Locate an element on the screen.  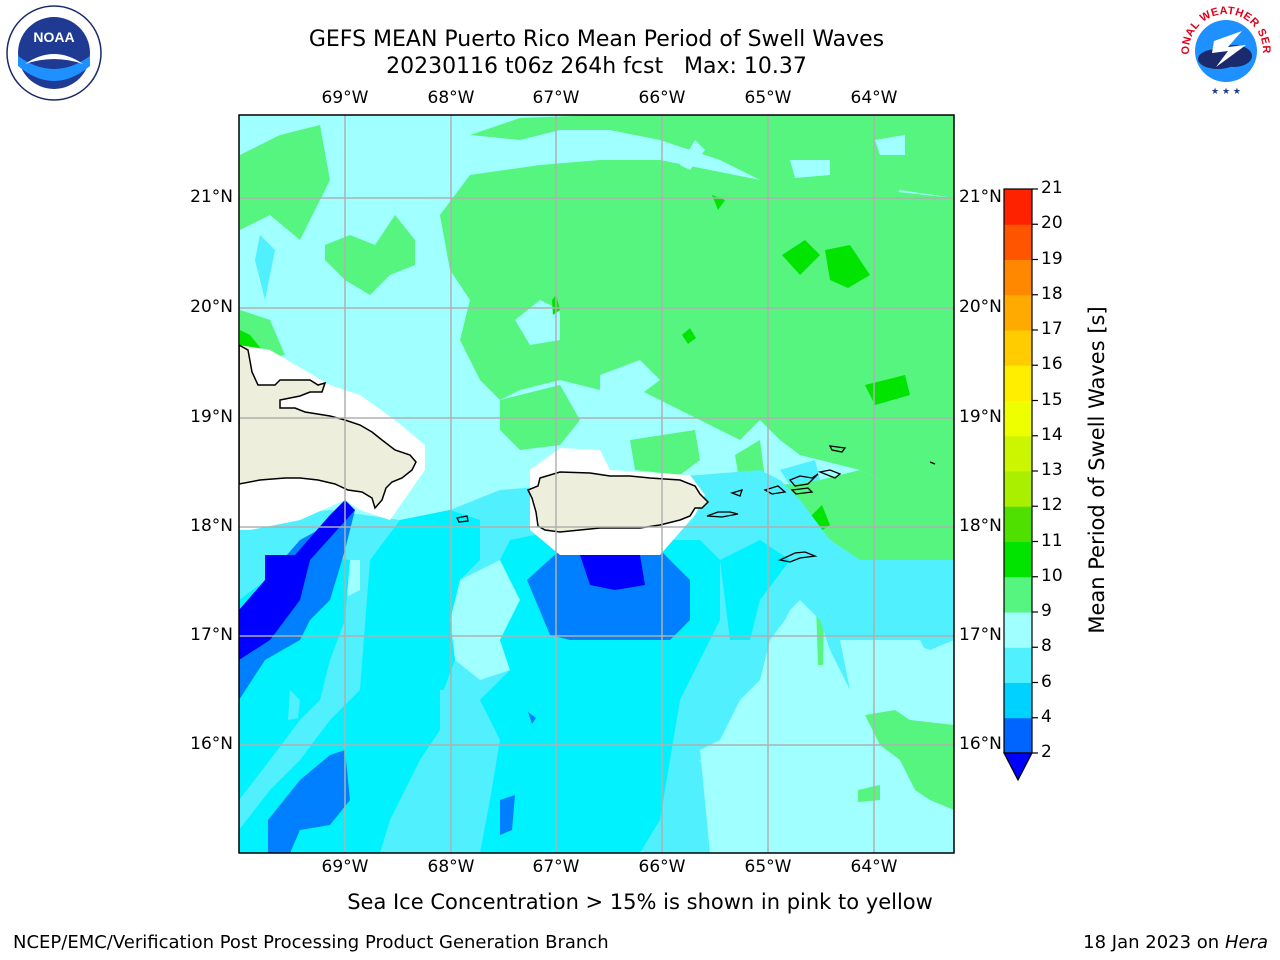
colorbar-label: 2 is located at coordinates (1046, 752).